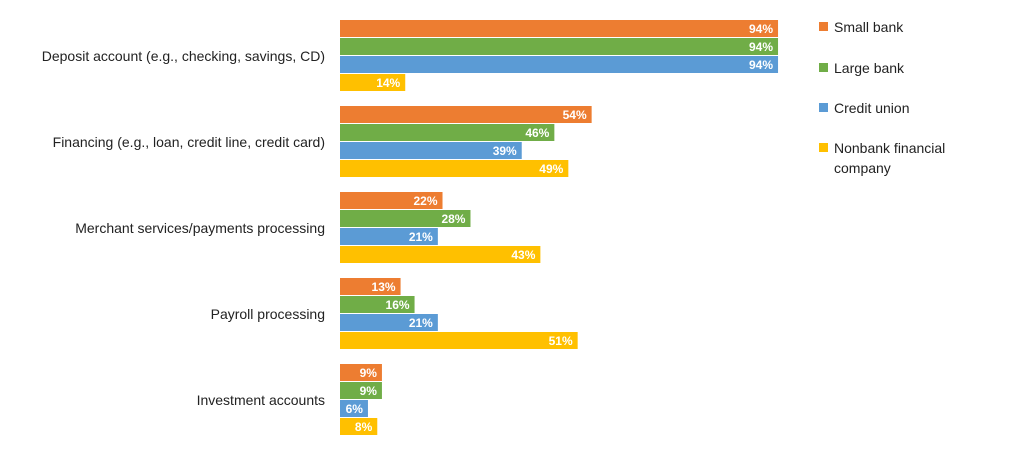 This screenshot has width=1022, height=456. Describe the element at coordinates (551, 169) in the screenshot. I see `data-label: 49%` at that location.